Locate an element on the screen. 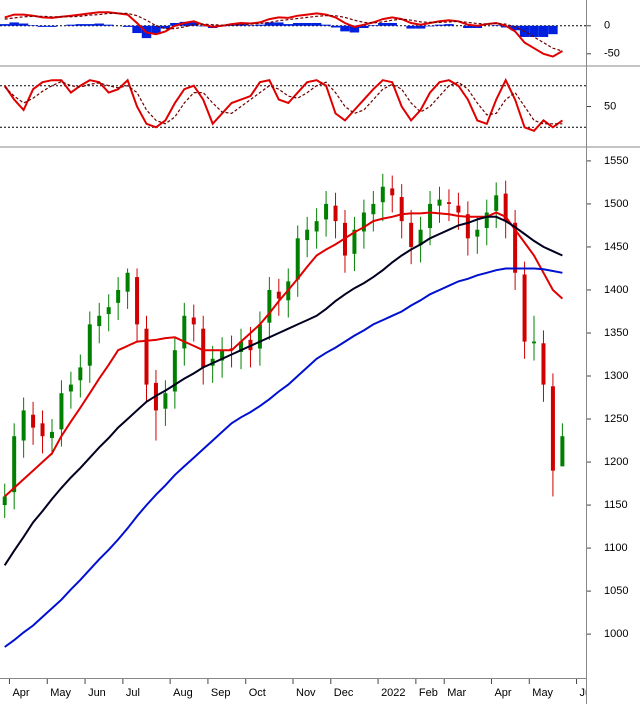 This screenshot has height=704, width=640. x-tick-label: 2022 is located at coordinates (393, 693).